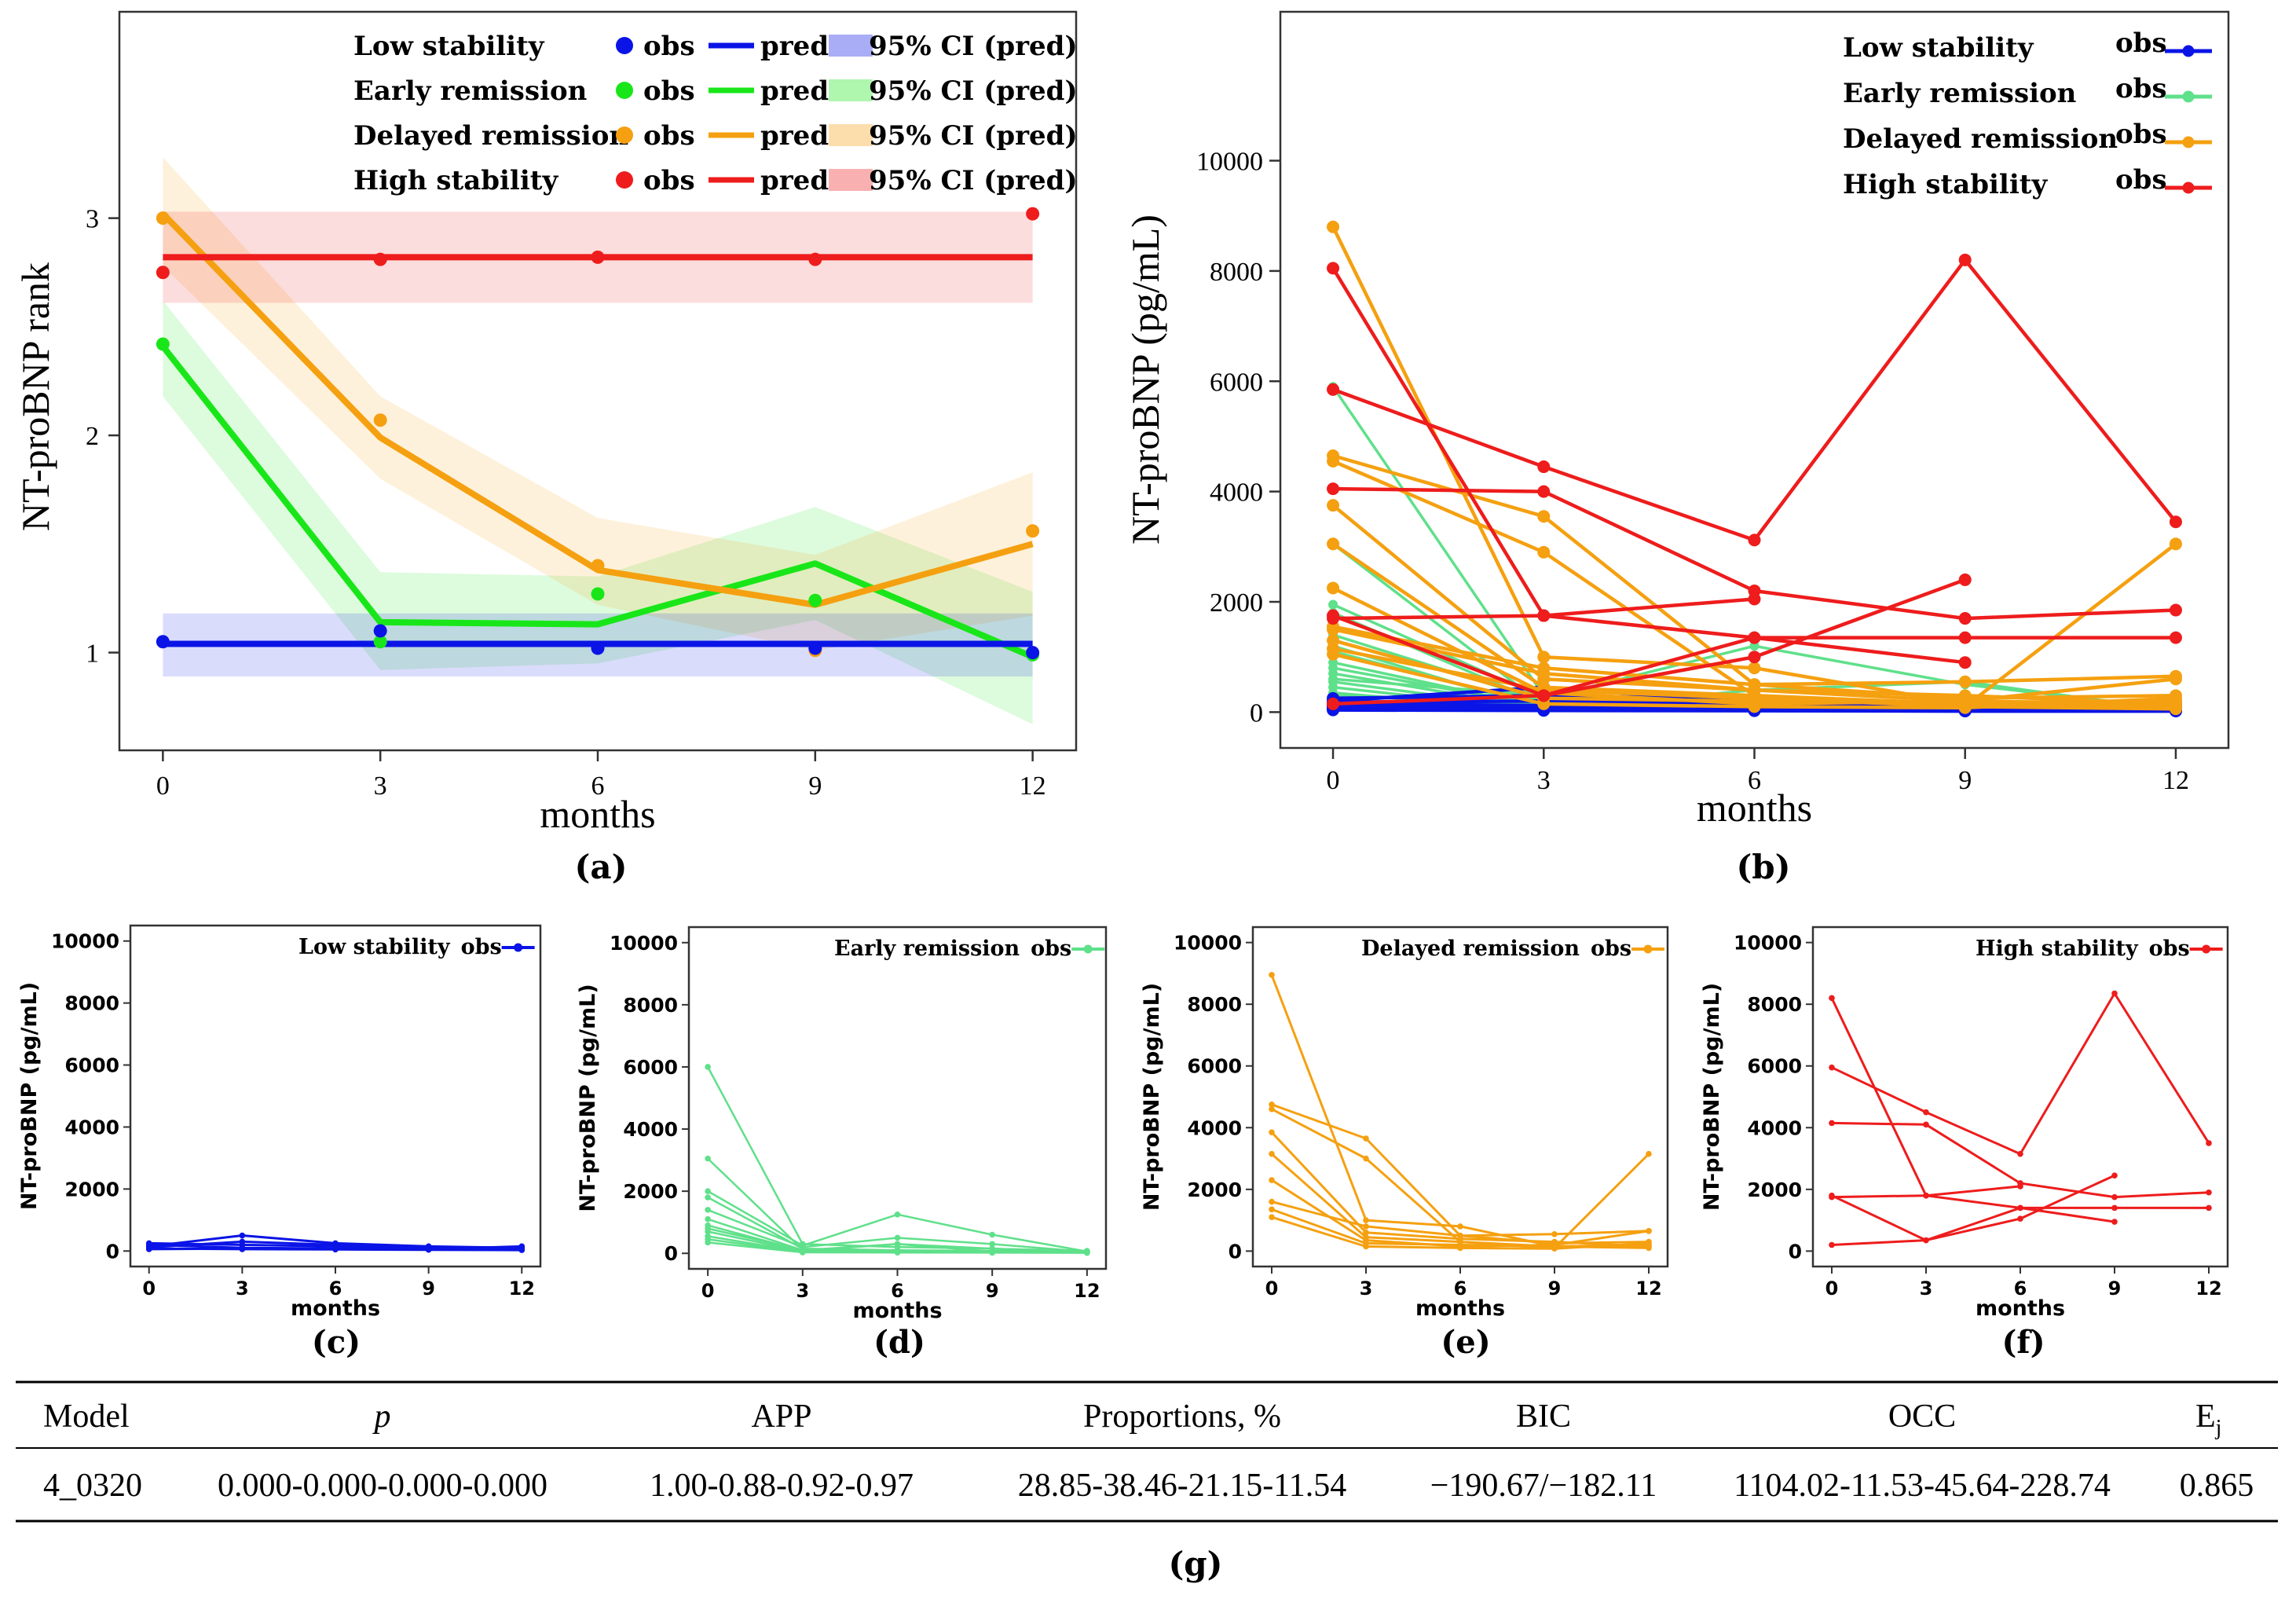  I want to click on y-tick-label-b: 2000, so click(1236, 603).